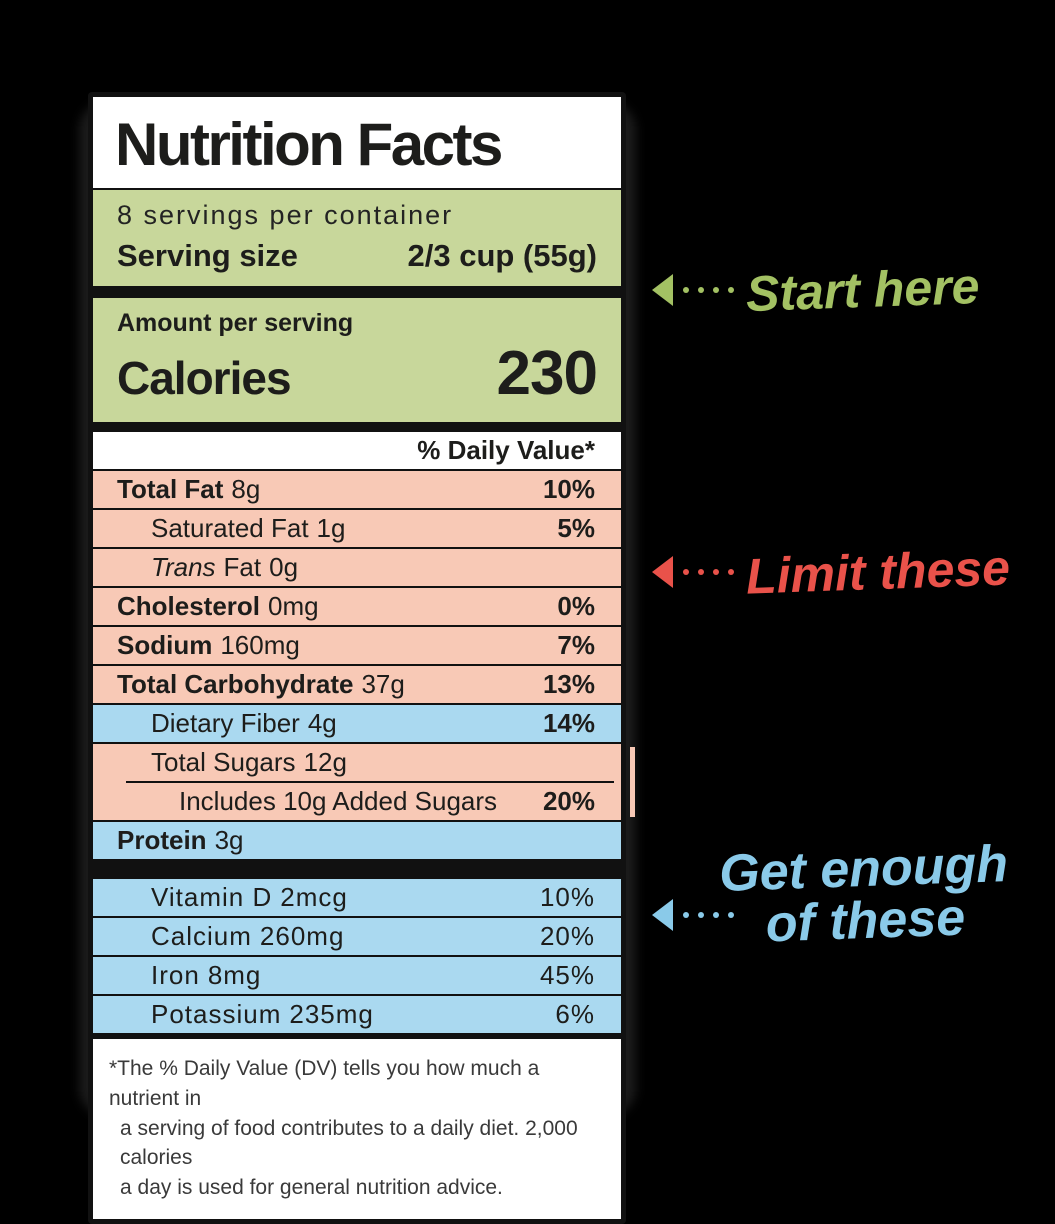  What do you see at coordinates (863, 869) in the screenshot?
I see `get-enough-line1: Get enough` at bounding box center [863, 869].